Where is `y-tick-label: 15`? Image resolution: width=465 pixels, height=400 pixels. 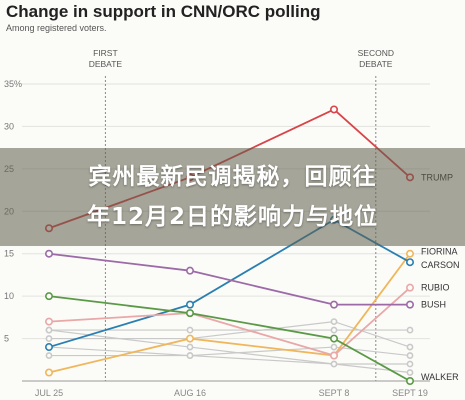
y-tick-label: 15 is located at coordinates (9, 254).